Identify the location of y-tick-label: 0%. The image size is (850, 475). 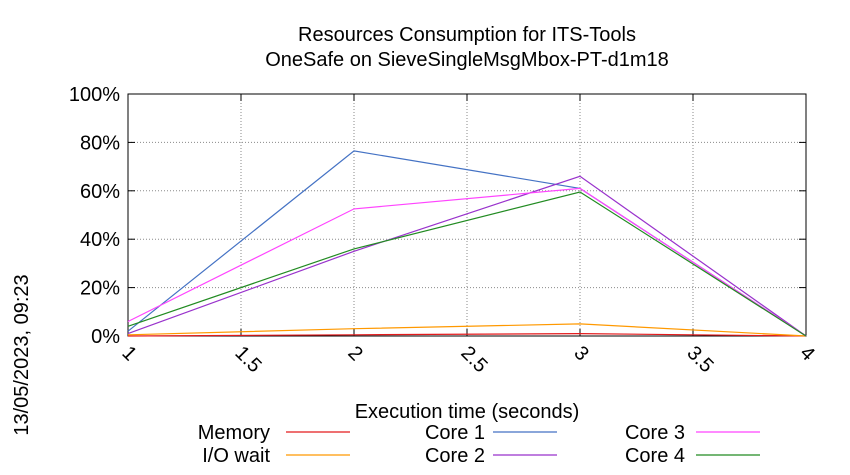
(105, 337).